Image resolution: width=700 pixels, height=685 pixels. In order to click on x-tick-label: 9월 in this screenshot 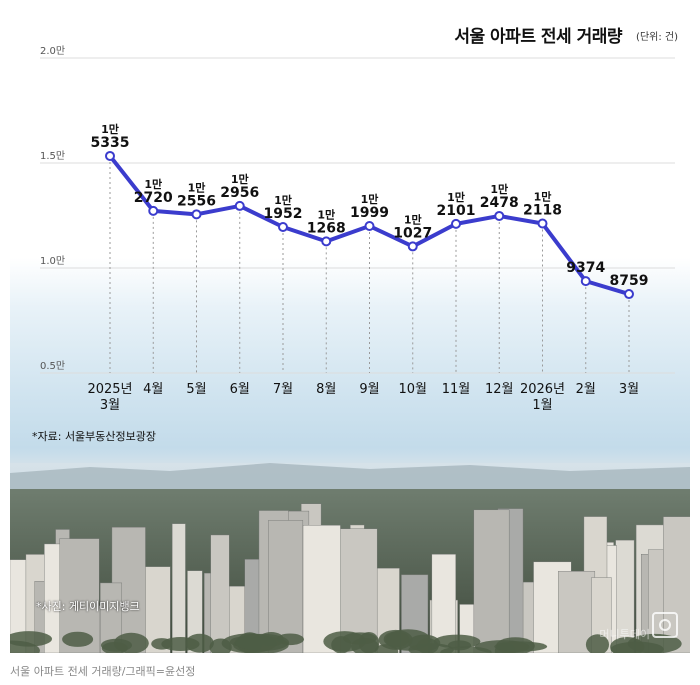, I will do `click(369, 389)`.